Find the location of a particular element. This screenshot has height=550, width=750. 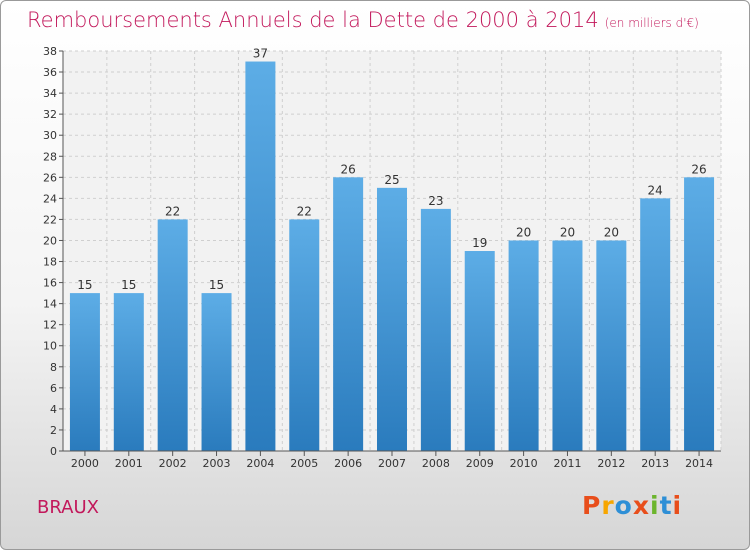

x-tick-label: 2014 is located at coordinates (699, 463).